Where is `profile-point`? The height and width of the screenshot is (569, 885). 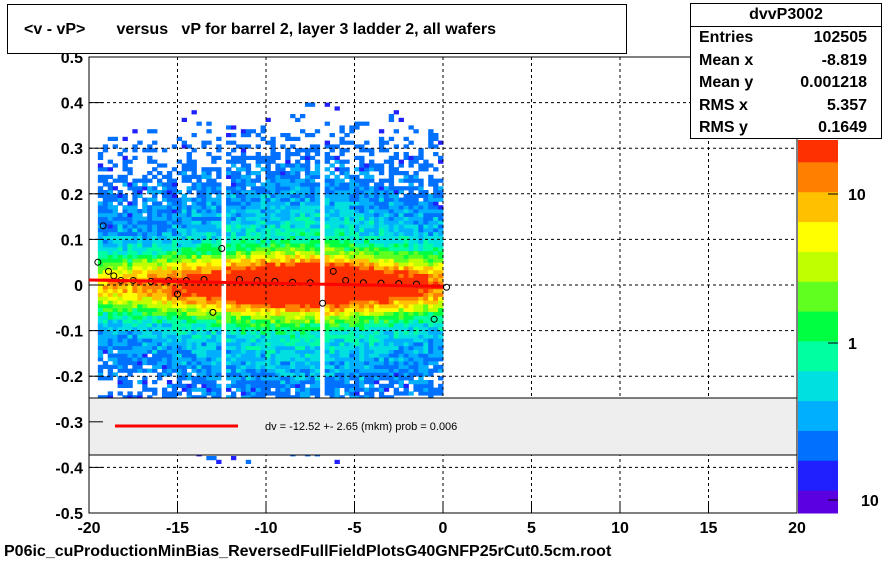
profile-point is located at coordinates (323, 303).